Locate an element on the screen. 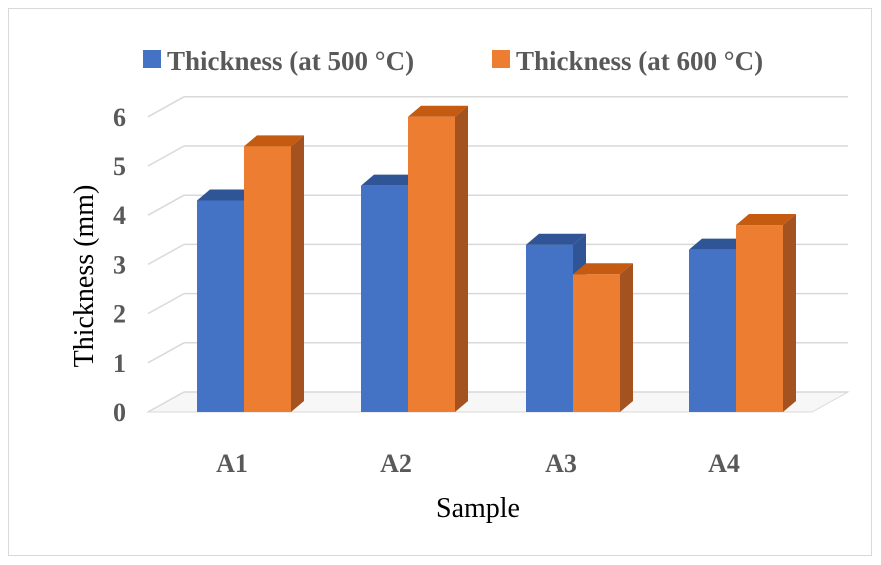 The image size is (881, 565). y-tick-label-0: 0 is located at coordinates (119, 412).